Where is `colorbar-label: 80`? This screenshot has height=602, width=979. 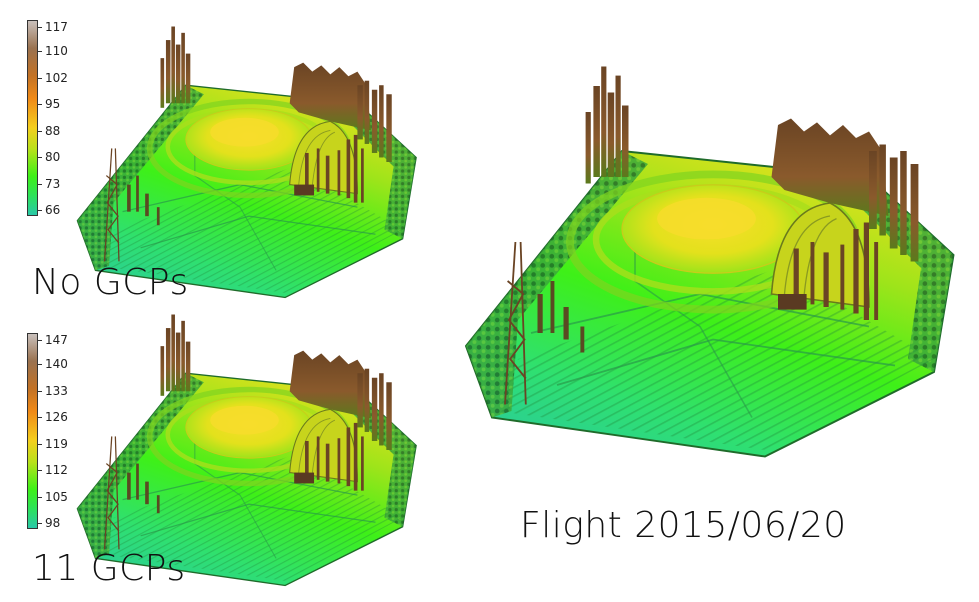
colorbar-label: 80 is located at coordinates (53, 157).